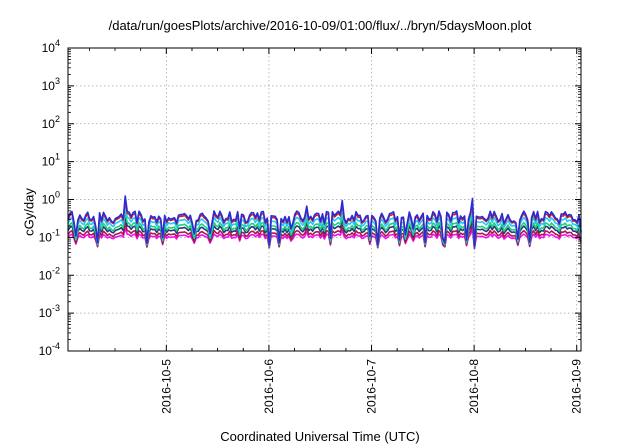 The width and height of the screenshot is (640, 448). I want to click on y-tick-label: 10¹, so click(51, 160).